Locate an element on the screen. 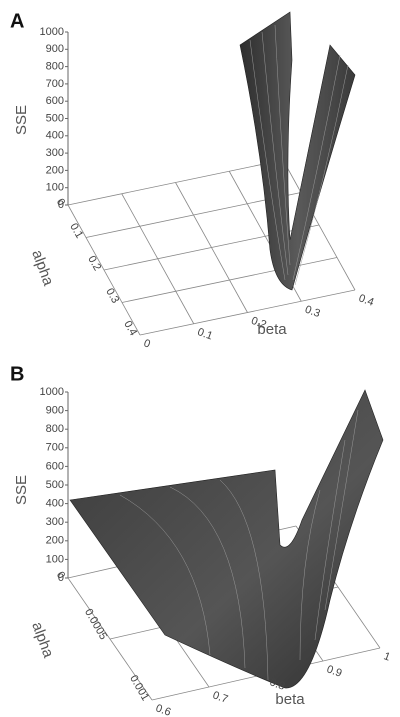 Image resolution: width=400 pixels, height=717 pixels. panel-label: B is located at coordinates (17, 374).